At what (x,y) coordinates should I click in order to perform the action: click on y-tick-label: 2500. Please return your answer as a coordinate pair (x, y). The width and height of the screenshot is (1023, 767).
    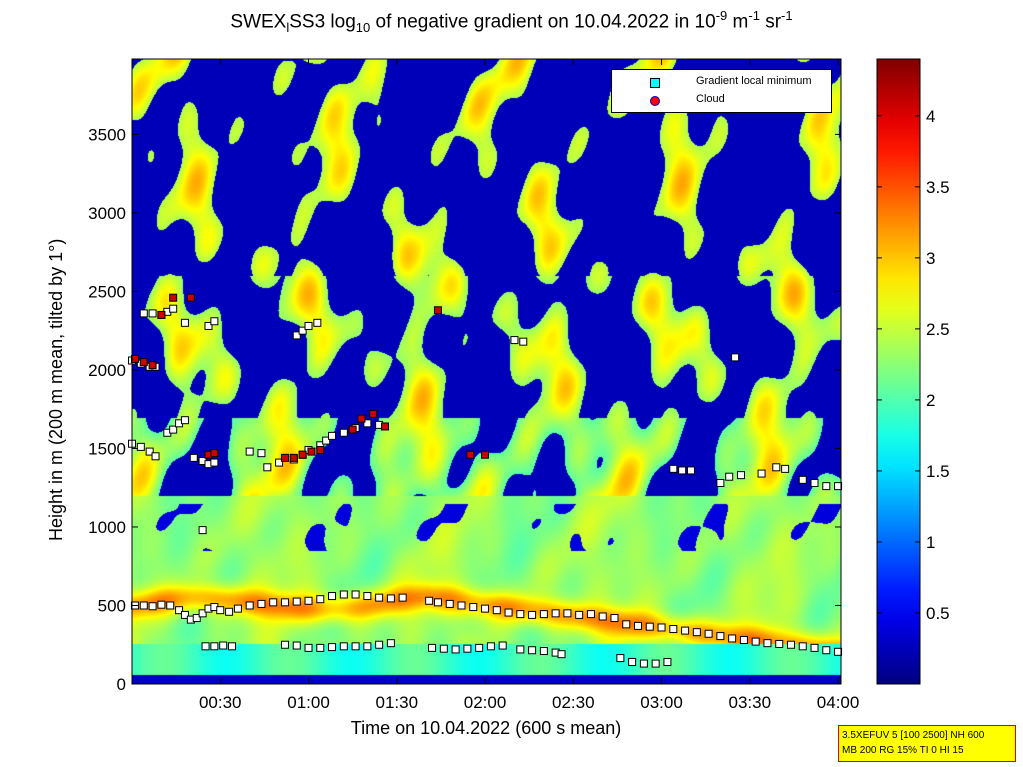
    Looking at the image, I should click on (107, 291).